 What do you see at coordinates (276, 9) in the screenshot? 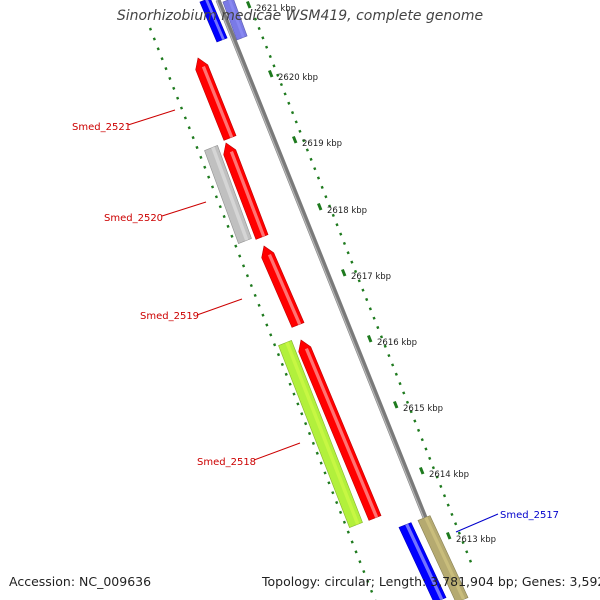
I see `tick-label: 2621 kbp` at bounding box center [276, 9].